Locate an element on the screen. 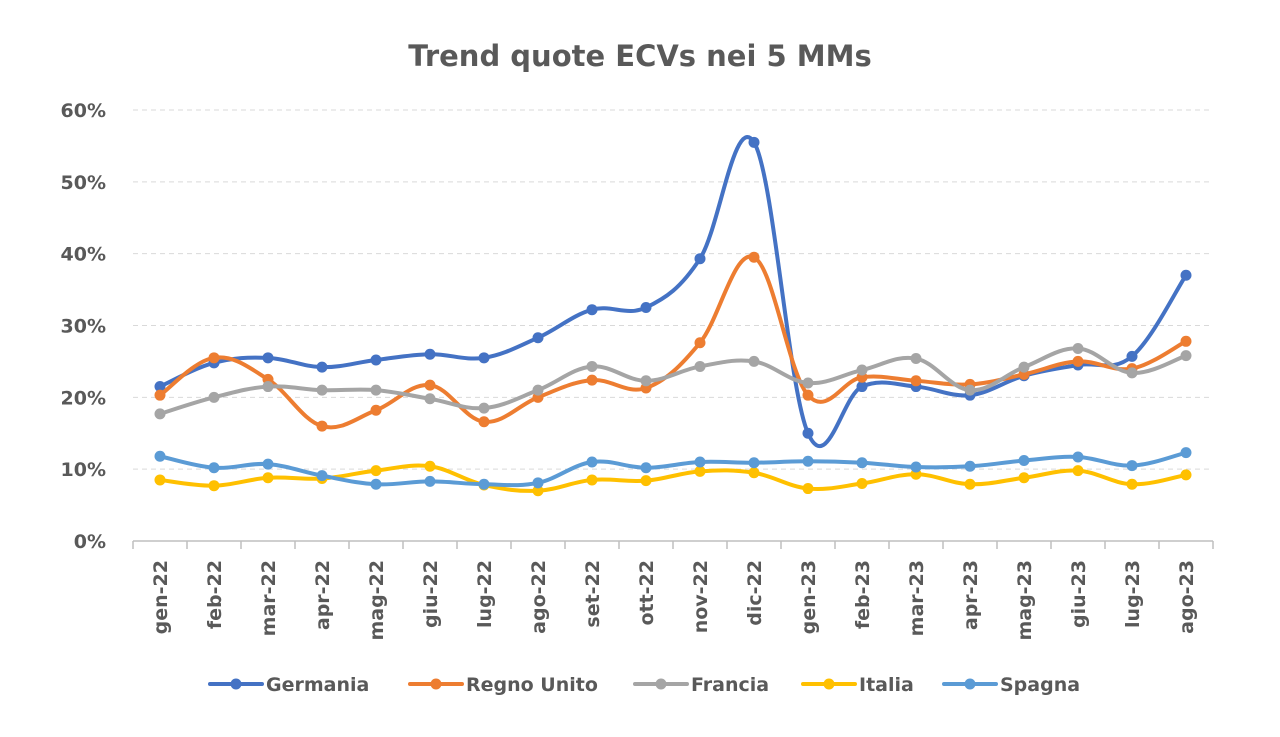 This screenshot has height=737, width=1280. y-axis-tick-labels: 0% 10% 20% 30% 40% 50% 60% is located at coordinates (83, 326).